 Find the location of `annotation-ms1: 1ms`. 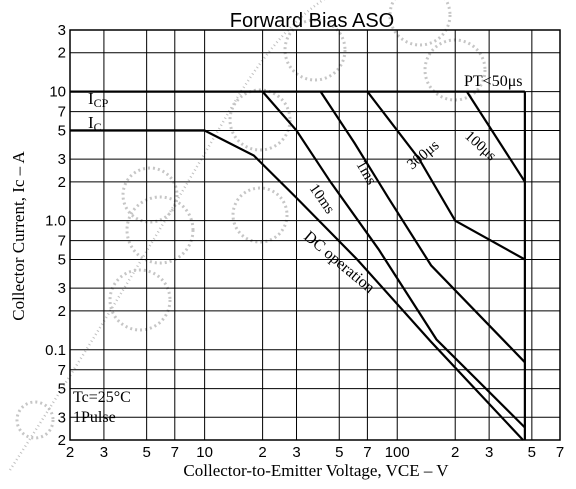

annotation-ms1: 1ms is located at coordinates (366, 173).